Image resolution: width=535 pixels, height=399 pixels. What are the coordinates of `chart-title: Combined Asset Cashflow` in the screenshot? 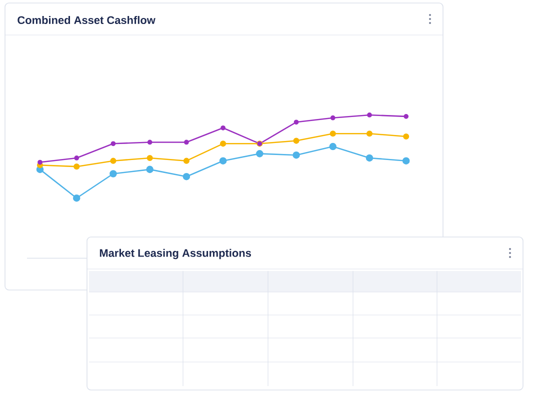 It's located at (87, 20).